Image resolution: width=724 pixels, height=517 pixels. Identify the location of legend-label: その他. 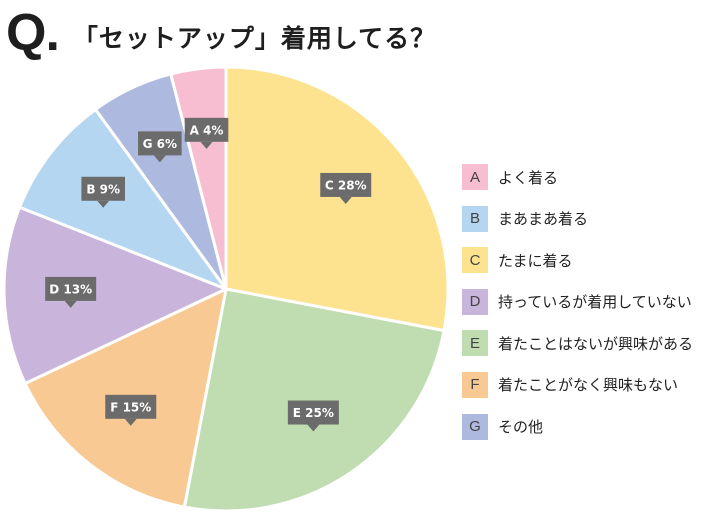
(521, 427).